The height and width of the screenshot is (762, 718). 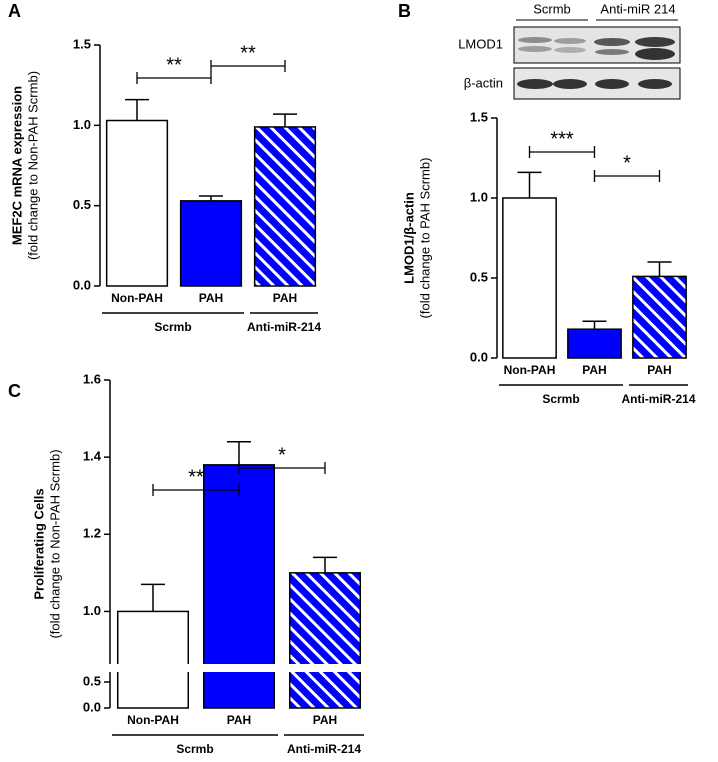 I want to click on axis-break, so click(x=235, y=668).